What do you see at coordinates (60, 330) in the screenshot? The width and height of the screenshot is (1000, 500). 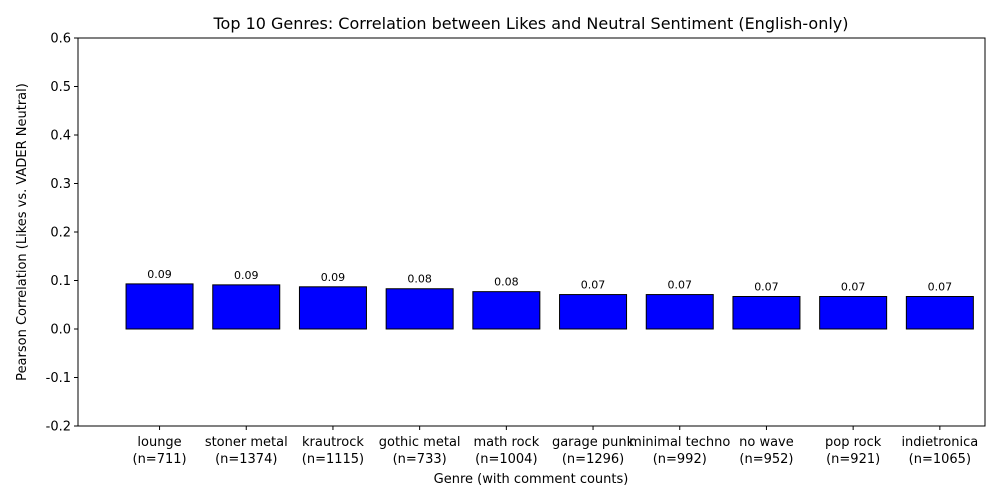 I see `y-tick-label: 0.0` at bounding box center [60, 330].